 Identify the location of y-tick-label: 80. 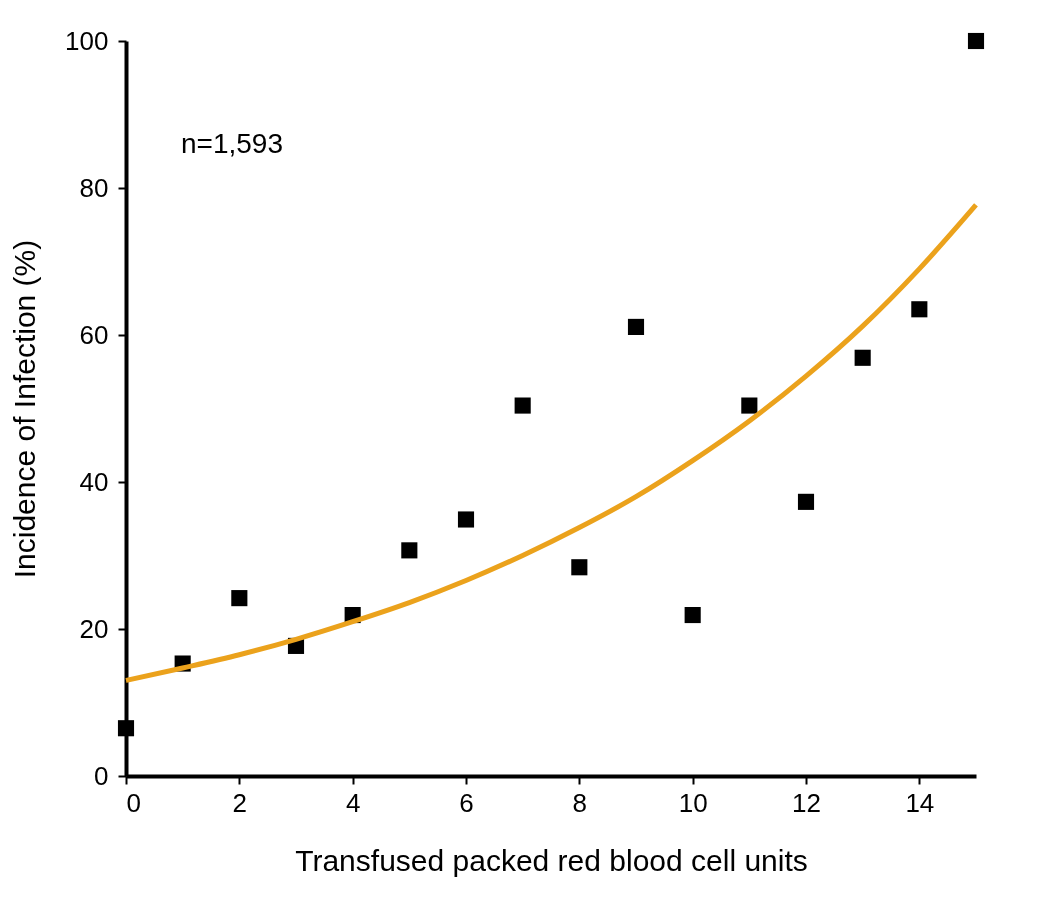
(94, 187).